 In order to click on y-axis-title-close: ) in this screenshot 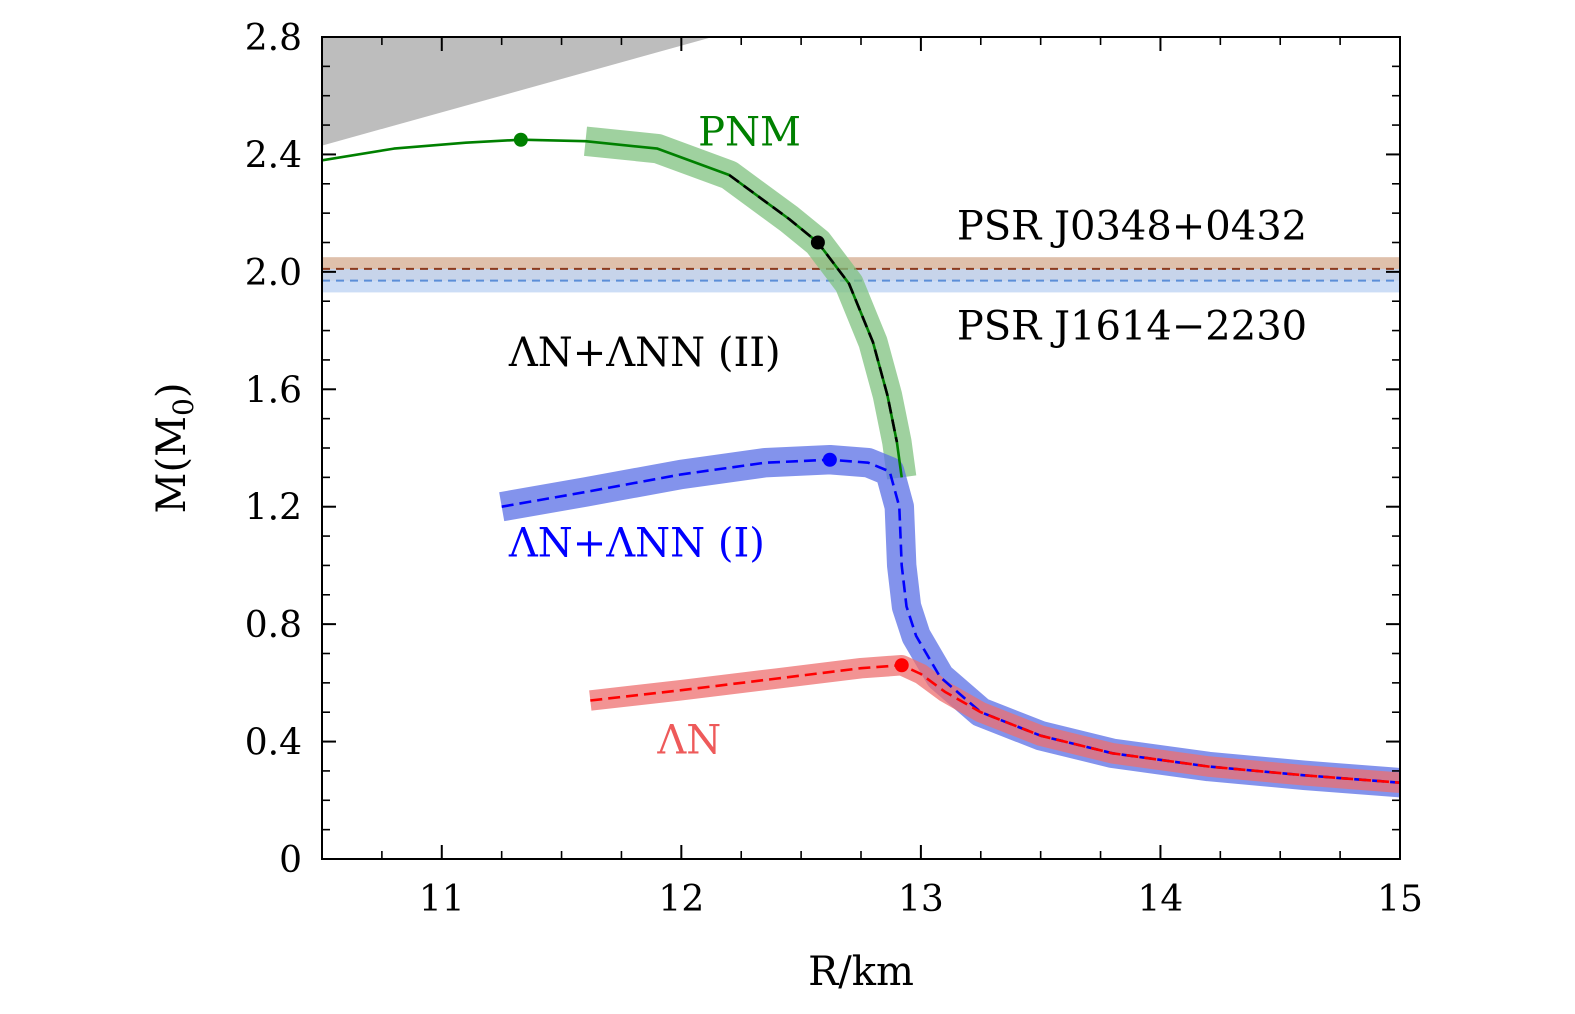, I will do `click(172, 391)`.